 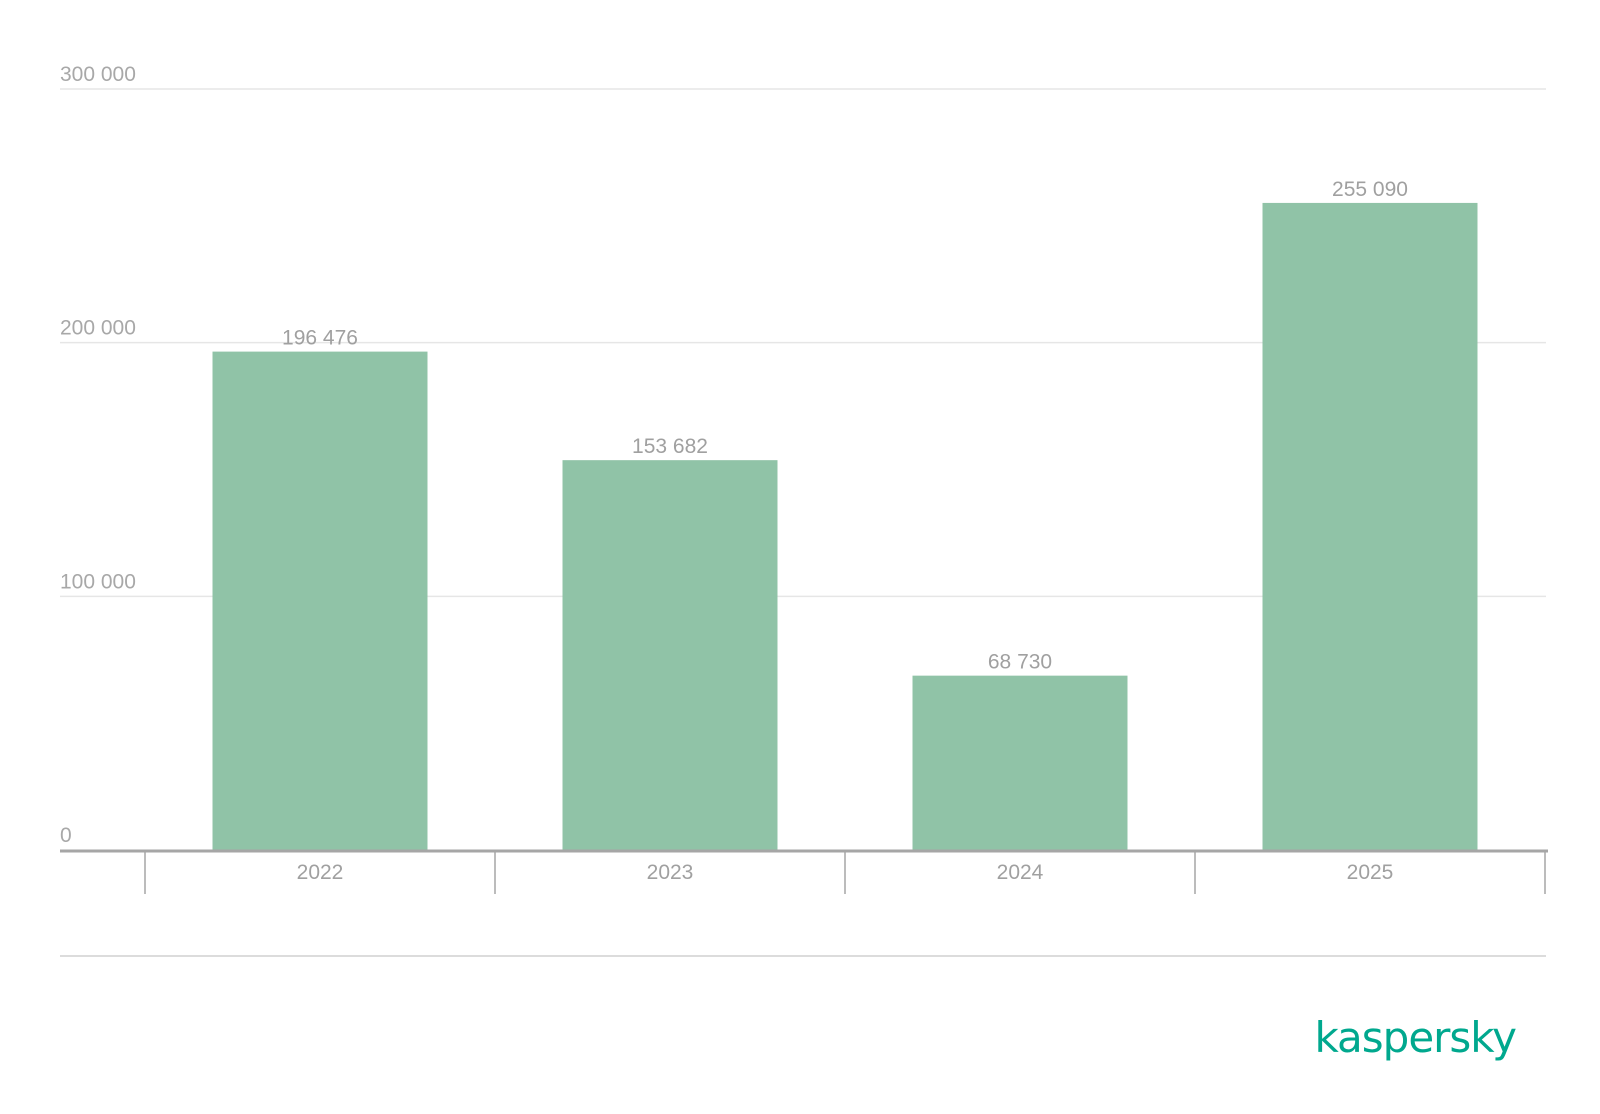 What do you see at coordinates (320, 600) in the screenshot?
I see `bar-2022` at bounding box center [320, 600].